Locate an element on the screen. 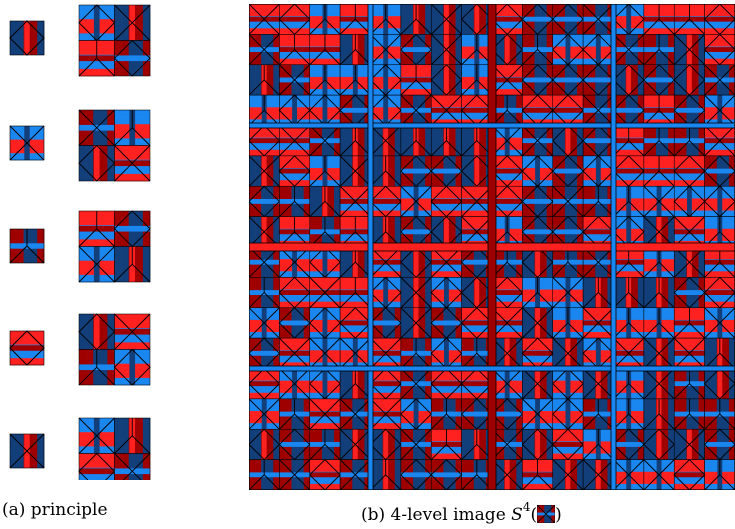  principle-big-tile-e-q2 is located at coordinates (97, 466).